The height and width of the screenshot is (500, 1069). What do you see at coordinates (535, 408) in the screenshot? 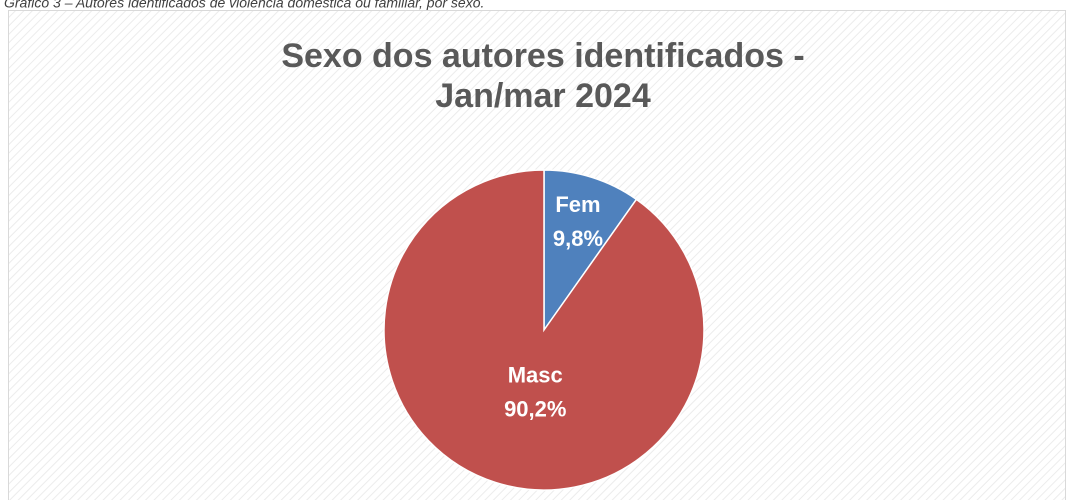
I see `slice-value-label: 90,2%` at bounding box center [535, 408].